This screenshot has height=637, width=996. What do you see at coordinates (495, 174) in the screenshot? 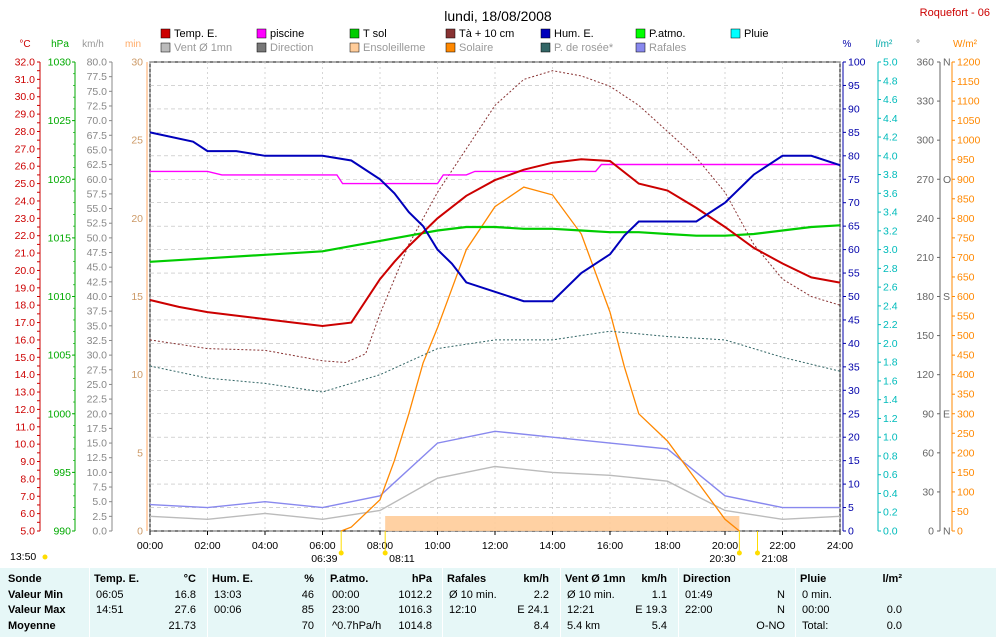
I see `series-piscine` at bounding box center [495, 174].